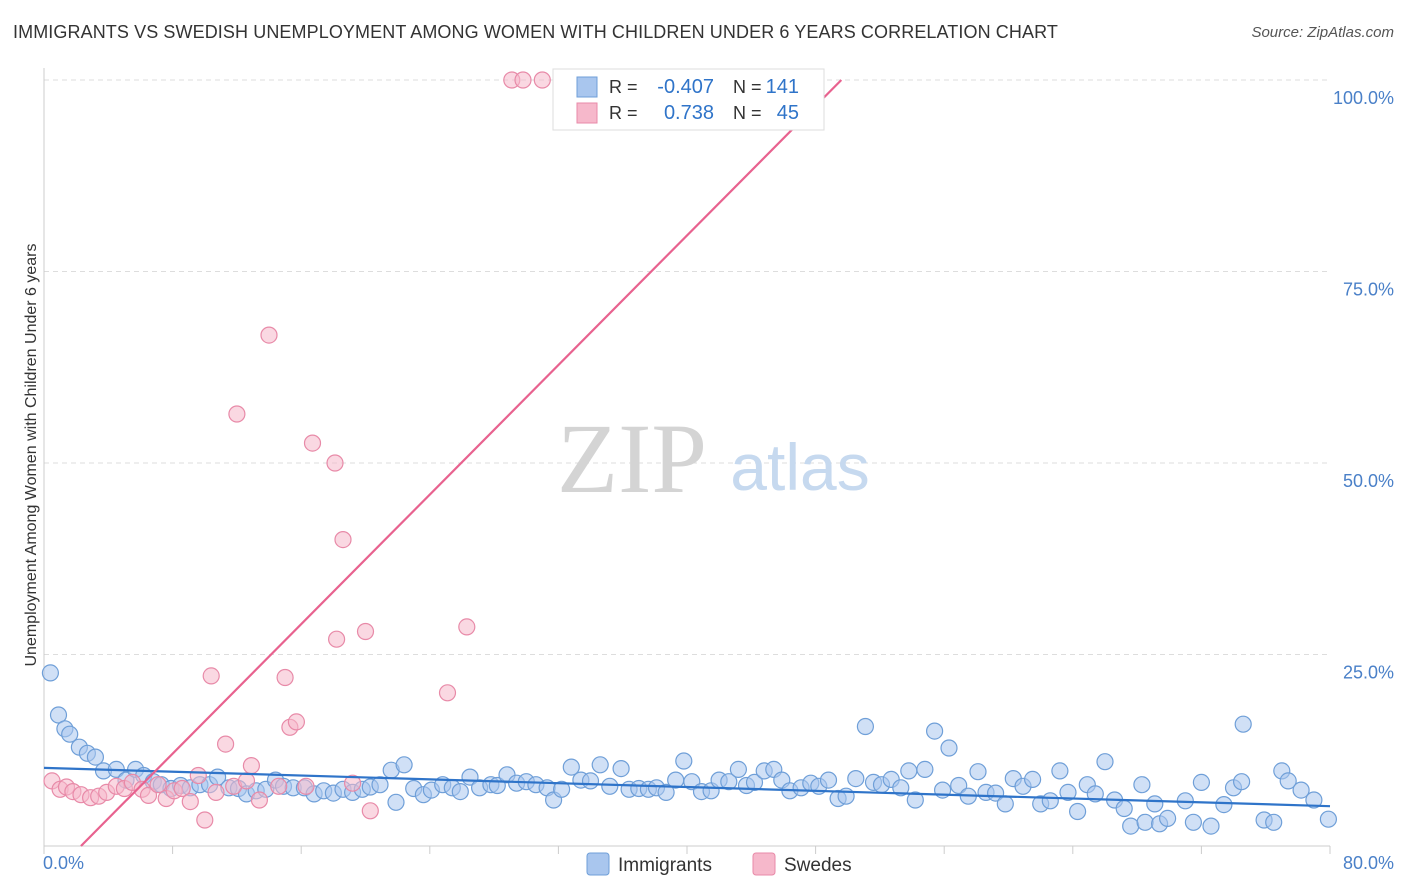  I want to click on watermark: ZIP atlas, so click(713, 458).